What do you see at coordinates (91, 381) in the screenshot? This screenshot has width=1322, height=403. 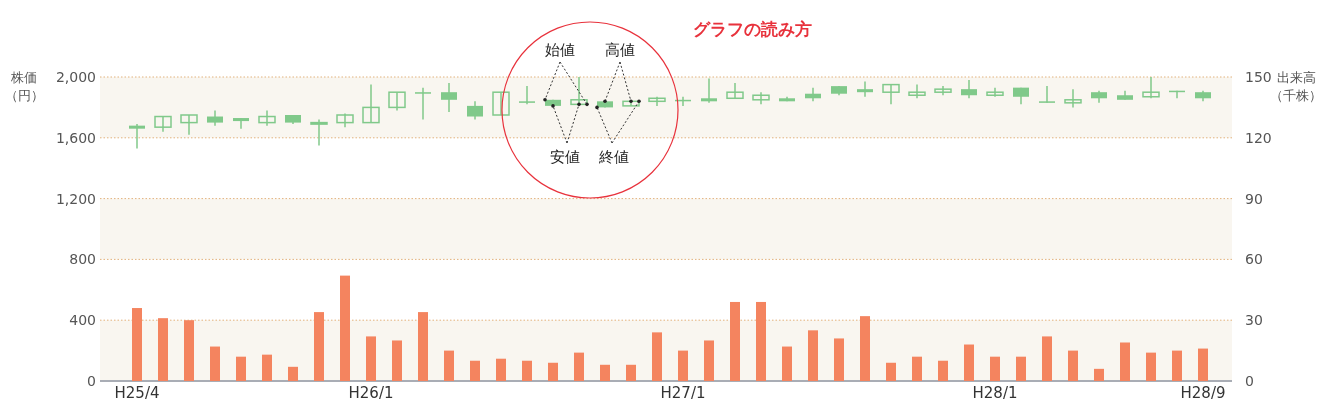 I see `y-tick-label: 0` at bounding box center [91, 381].